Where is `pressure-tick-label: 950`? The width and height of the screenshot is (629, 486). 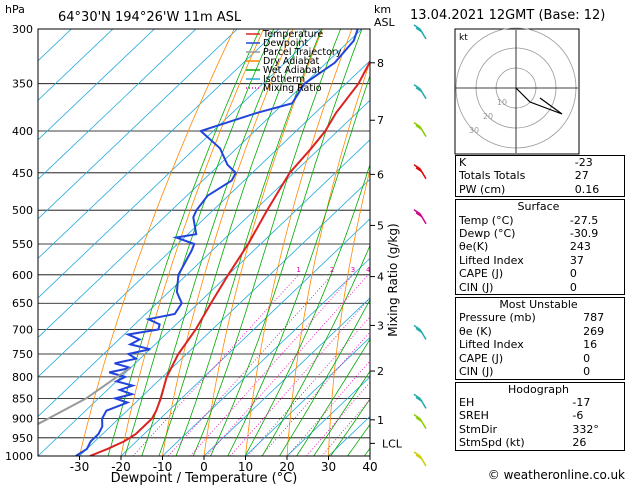 pressure-tick-label: 950 is located at coordinates (22, 438).